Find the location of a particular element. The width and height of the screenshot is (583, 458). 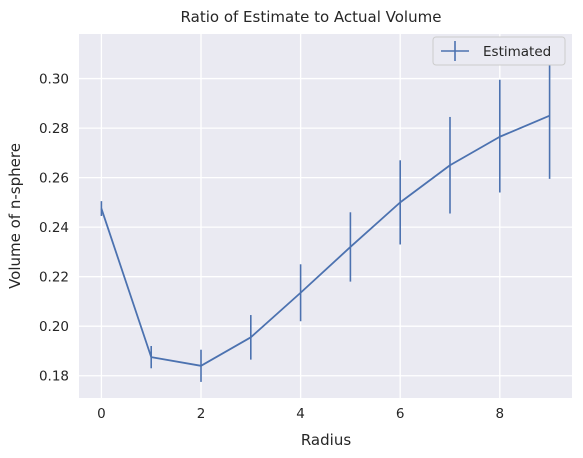

x-tick-label: 8 is located at coordinates (499, 414).